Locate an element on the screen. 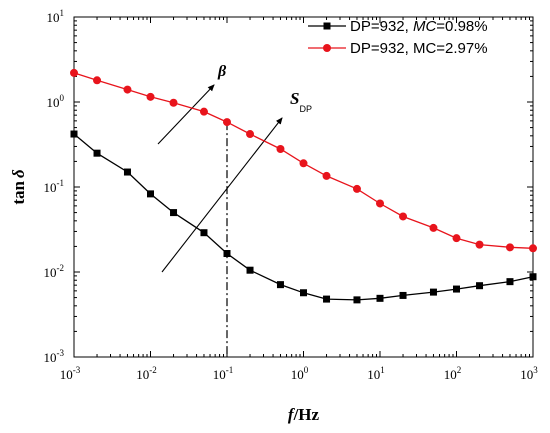 Image resolution: width=550 pixels, height=433 pixels. y-tick-label: 10⁻² is located at coordinates (54, 271).